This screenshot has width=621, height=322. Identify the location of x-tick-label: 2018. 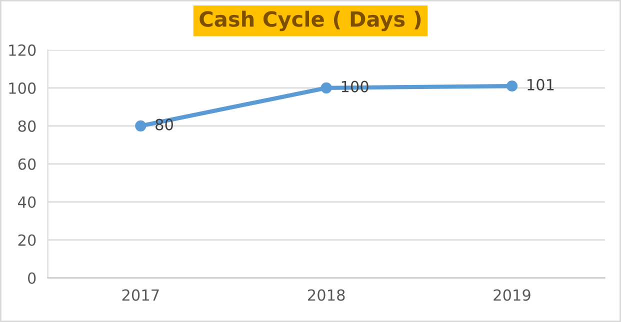
(326, 295).